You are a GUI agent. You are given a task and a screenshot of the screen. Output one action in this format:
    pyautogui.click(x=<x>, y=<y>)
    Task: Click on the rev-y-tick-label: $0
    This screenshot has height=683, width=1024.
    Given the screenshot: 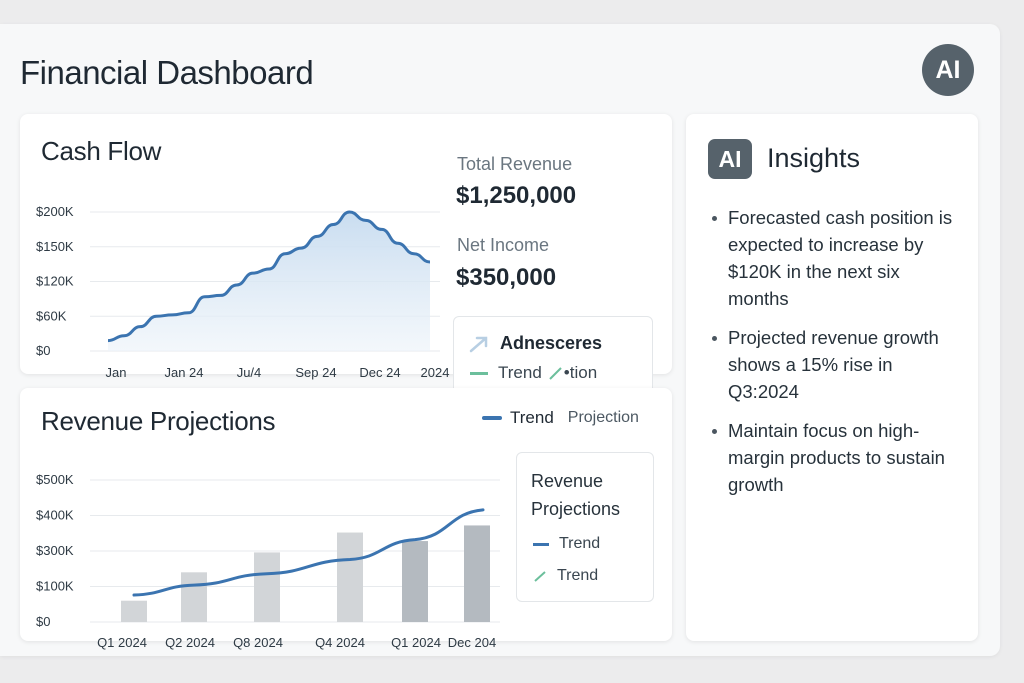 What is the action you would take?
    pyautogui.click(x=43, y=621)
    